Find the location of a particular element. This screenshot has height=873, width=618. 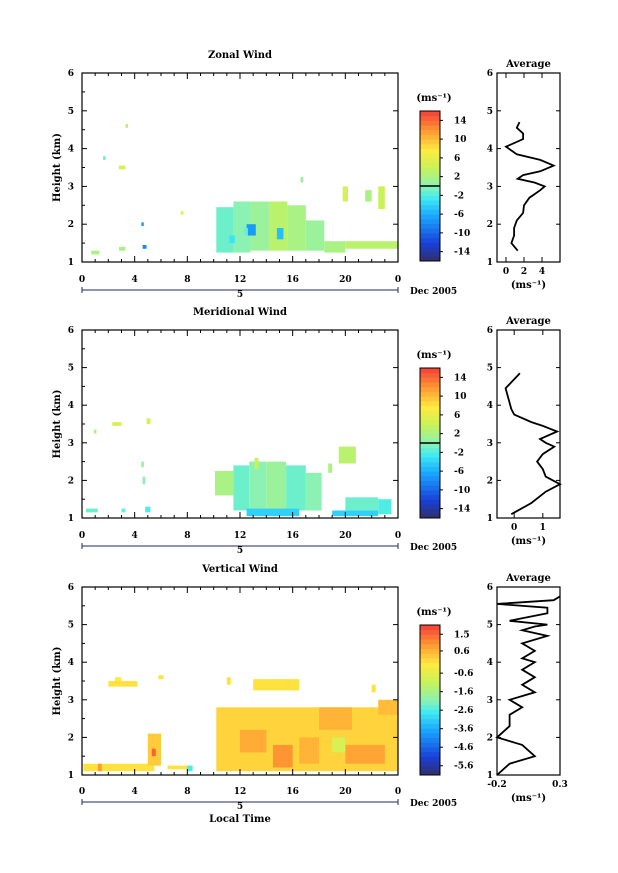

xtick-label: 8 is located at coordinates (187, 792).